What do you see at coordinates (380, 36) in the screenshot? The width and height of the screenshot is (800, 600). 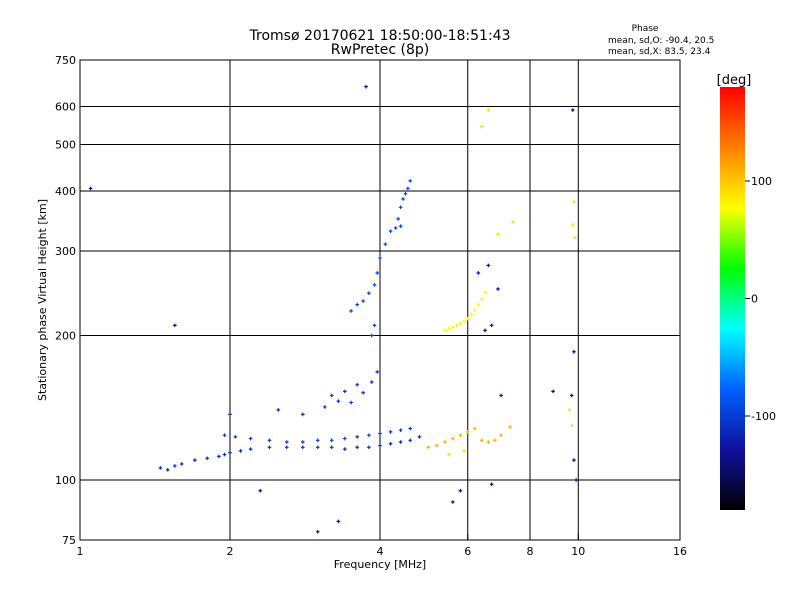 I see `chart-title: Tromsø 20170621 18:50:00-18:51:43` at bounding box center [380, 36].